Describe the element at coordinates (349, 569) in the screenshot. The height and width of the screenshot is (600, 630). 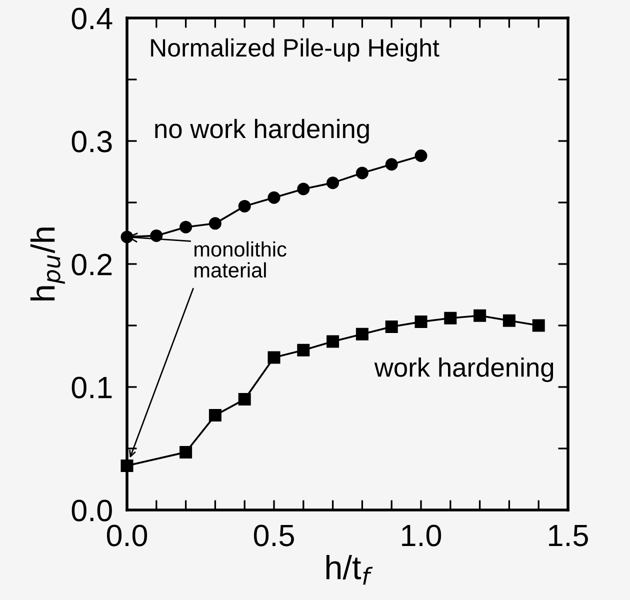
I see `x-axis-title: h/t$_{f}$` at that location.